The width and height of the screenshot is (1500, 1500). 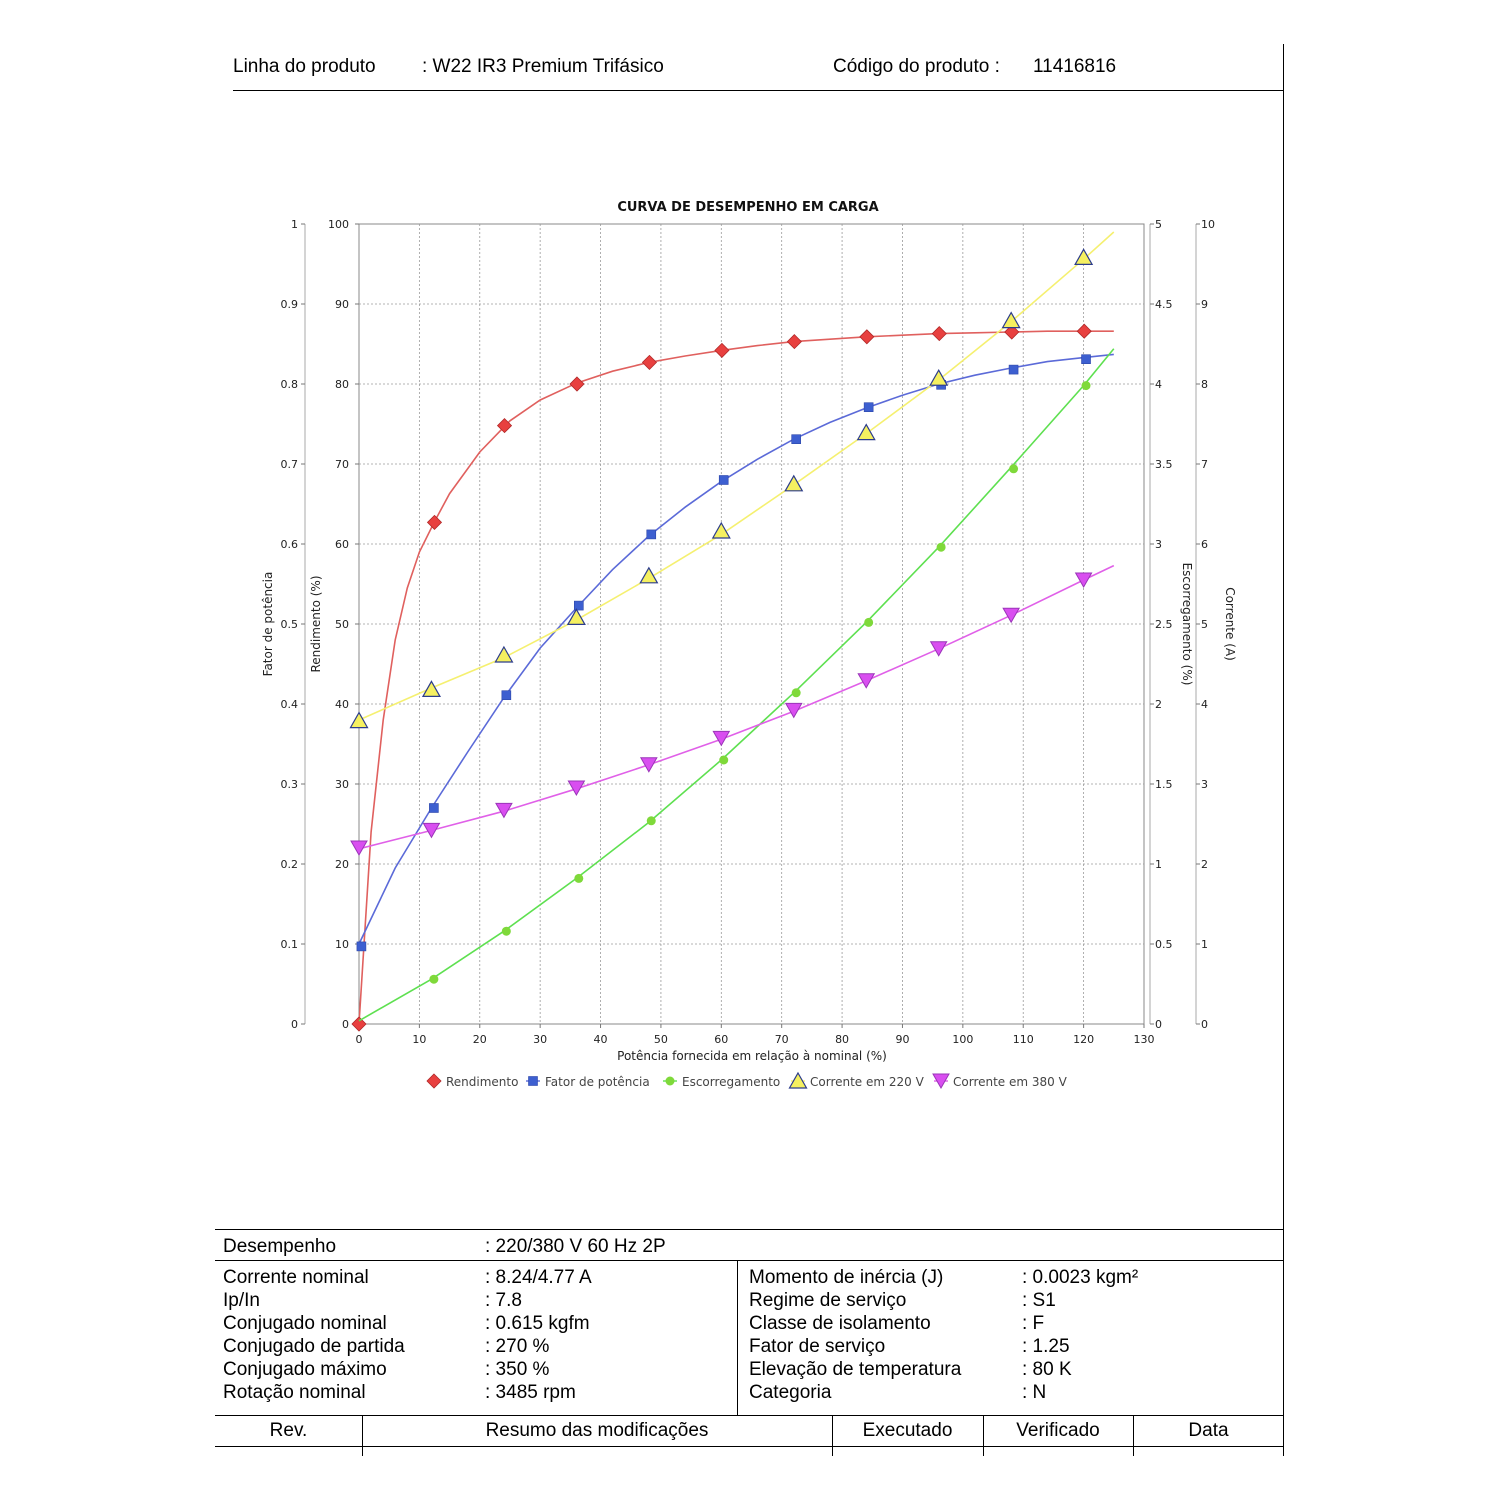 I want to click on product-line-label: Linha do produto, so click(x=304, y=66).